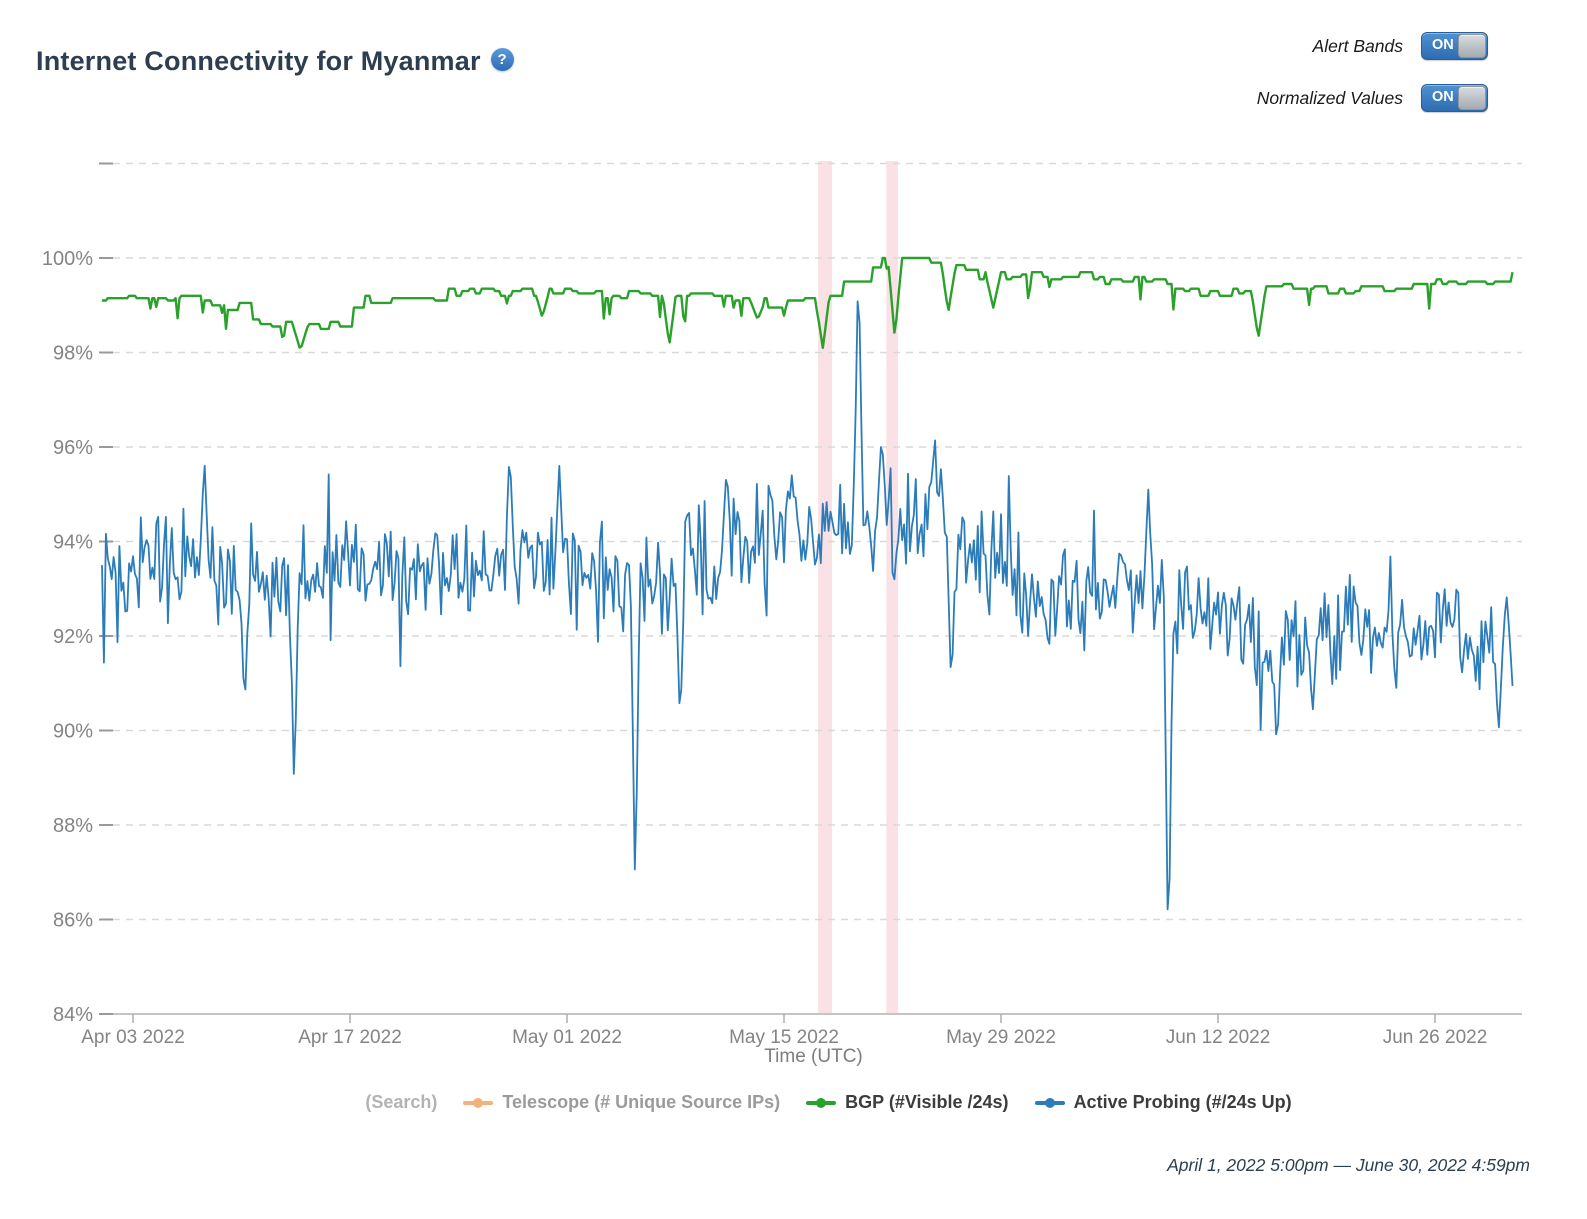 This screenshot has height=1219, width=1587. I want to click on legend-label-bgp: BGP (#Visible /24s), so click(927, 1102).